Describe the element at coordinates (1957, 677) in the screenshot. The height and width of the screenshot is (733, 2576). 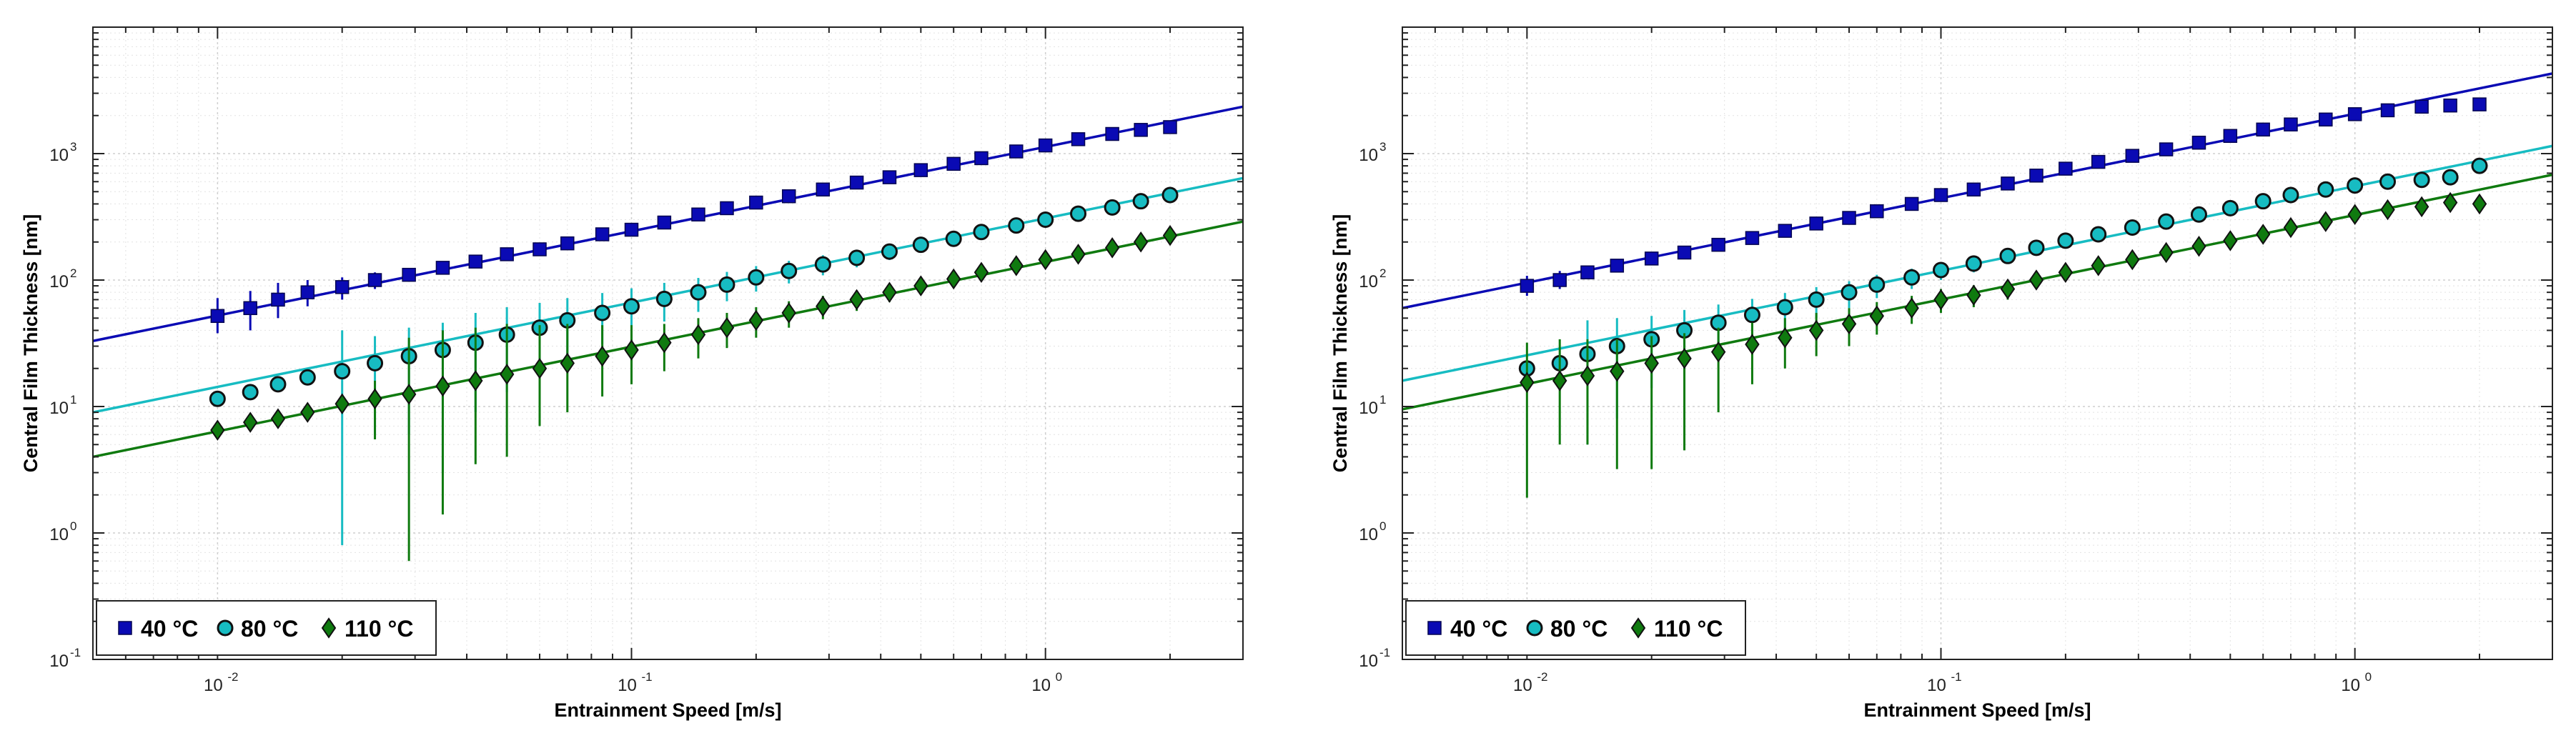
I see `x-tick-label-exponent: -1` at that location.